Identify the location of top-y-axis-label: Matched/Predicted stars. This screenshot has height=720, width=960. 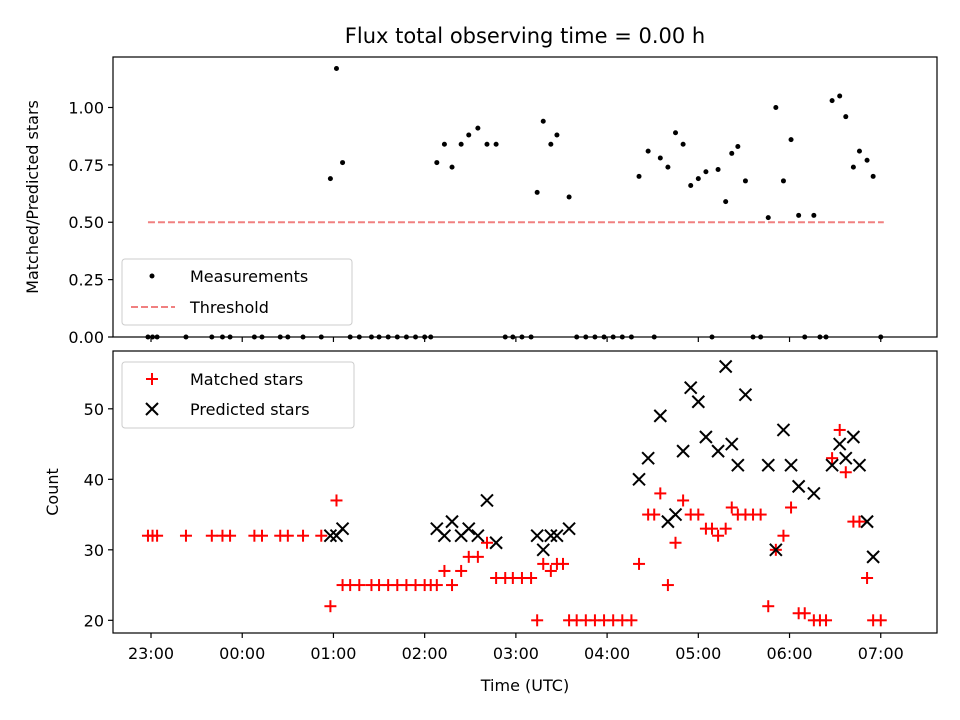
(32, 197).